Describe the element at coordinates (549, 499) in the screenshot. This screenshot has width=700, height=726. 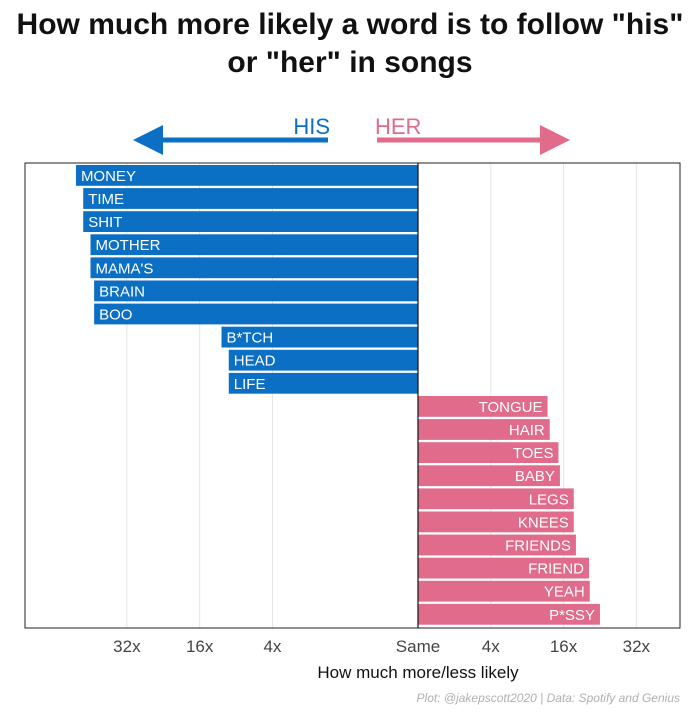
I see `bar-label: LEGS` at that location.